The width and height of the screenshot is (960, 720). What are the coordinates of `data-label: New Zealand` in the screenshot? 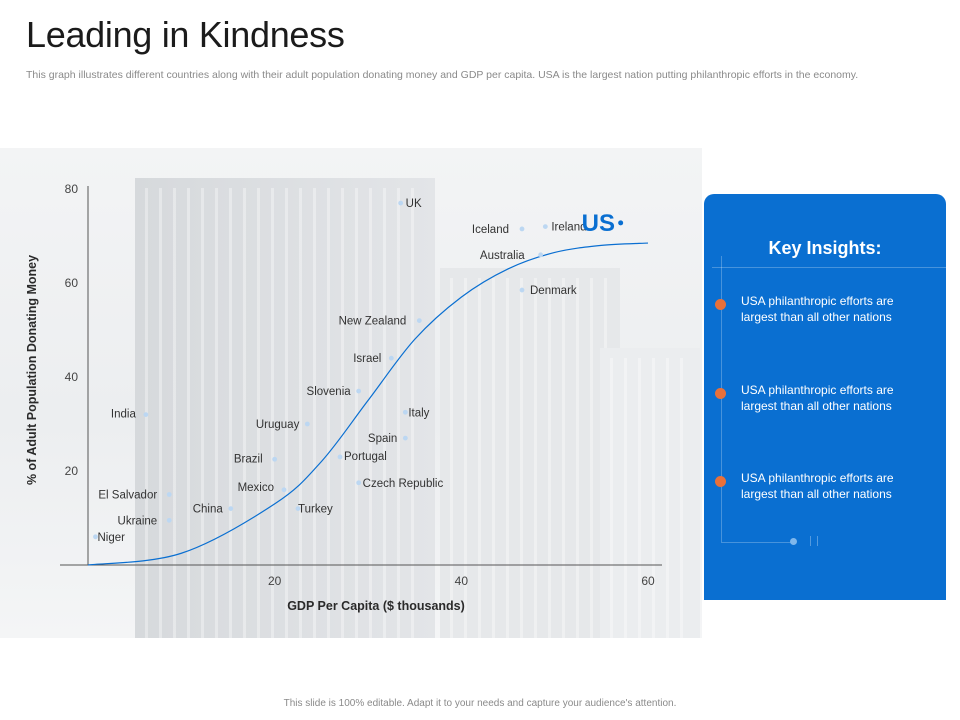 It's located at (373, 322).